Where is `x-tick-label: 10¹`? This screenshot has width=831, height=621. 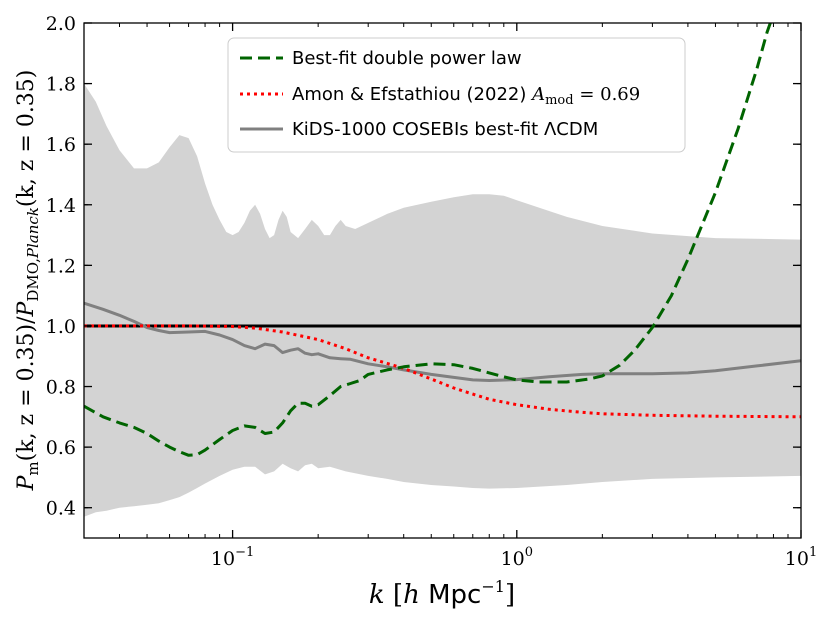 x-tick-label: 10¹ is located at coordinates (801, 557).